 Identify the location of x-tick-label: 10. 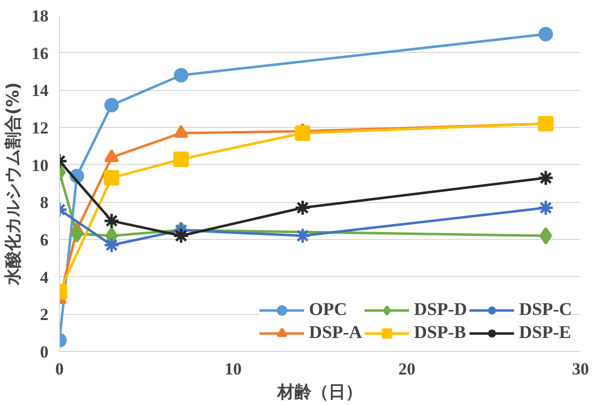
(233, 369).